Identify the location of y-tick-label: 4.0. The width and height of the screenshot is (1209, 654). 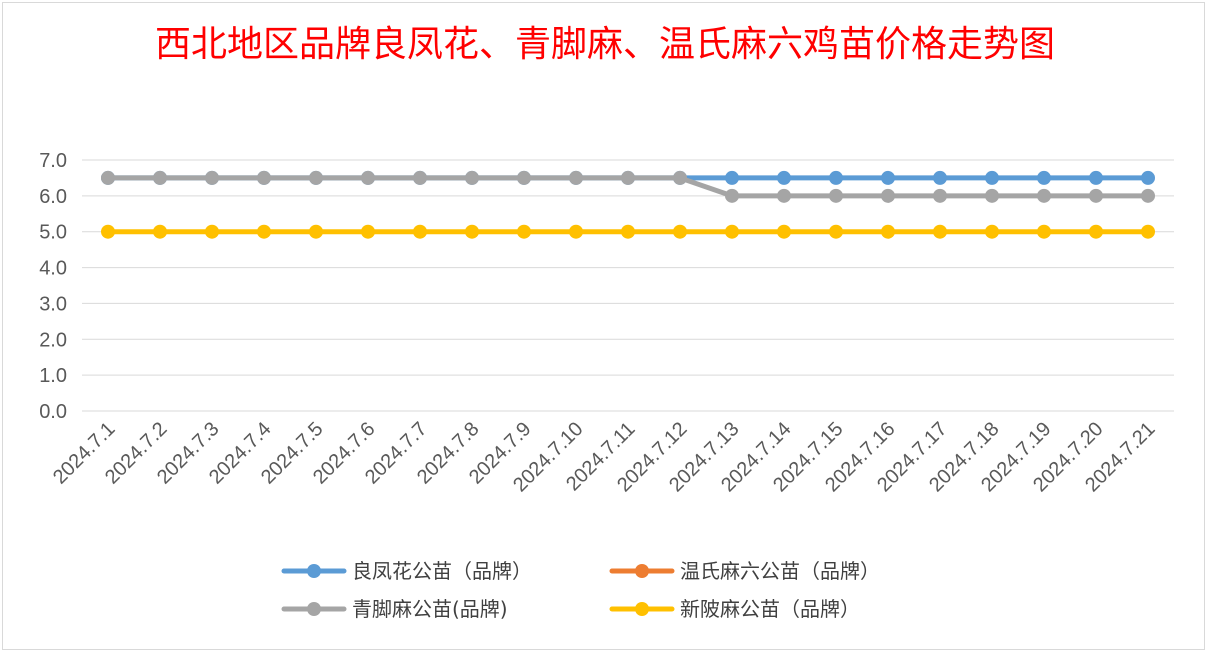
(53, 269).